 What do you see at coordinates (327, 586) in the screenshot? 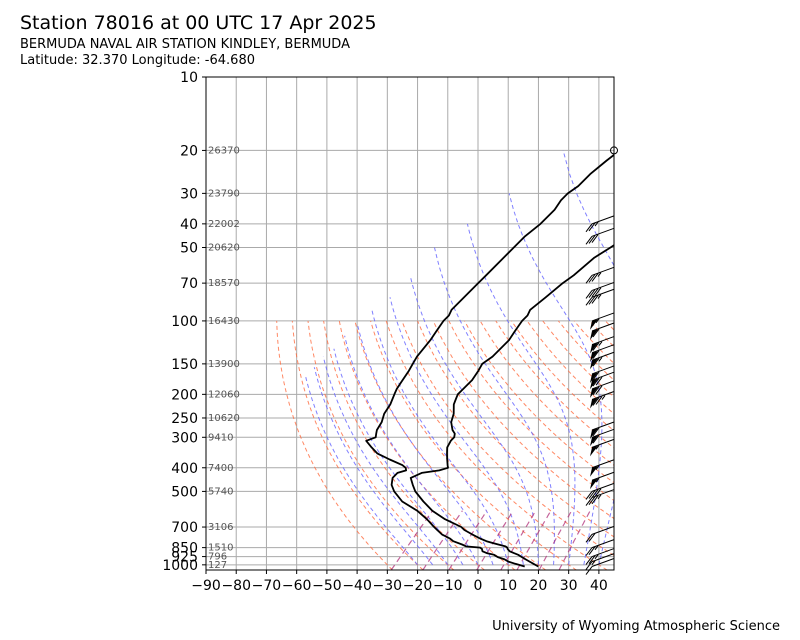
I see `x-tick-label: −50` at bounding box center [327, 586].